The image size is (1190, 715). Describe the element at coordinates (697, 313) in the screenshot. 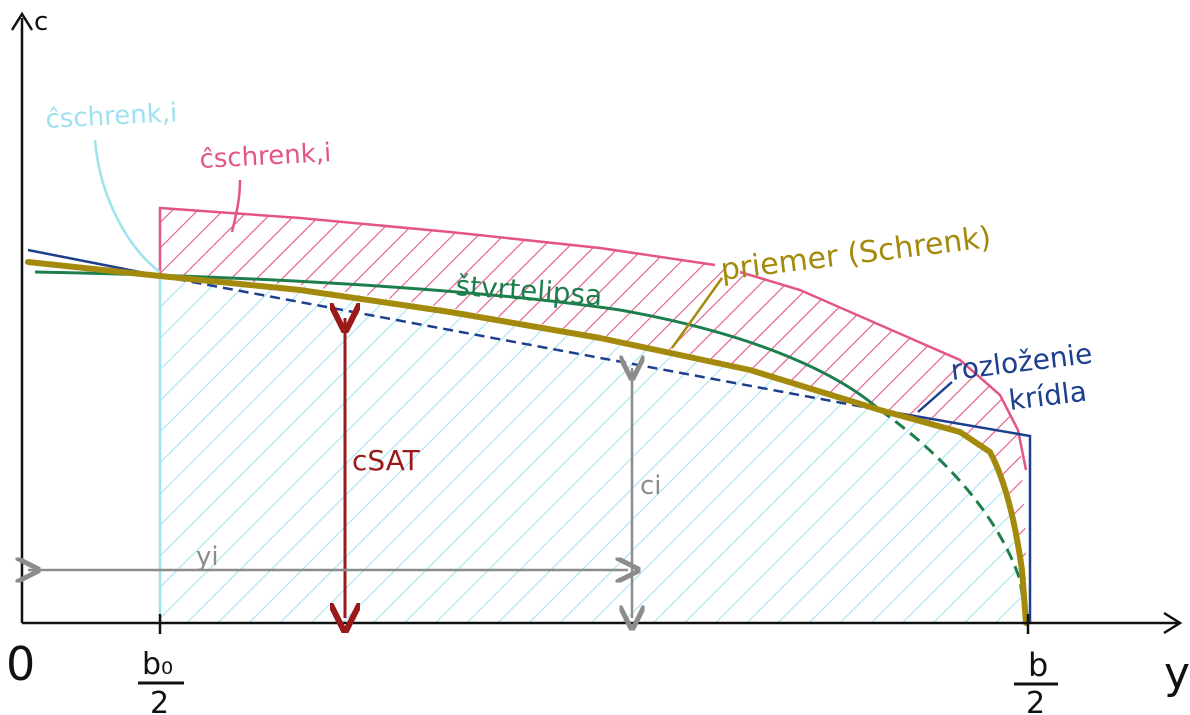

I see `gold-label-leader` at that location.